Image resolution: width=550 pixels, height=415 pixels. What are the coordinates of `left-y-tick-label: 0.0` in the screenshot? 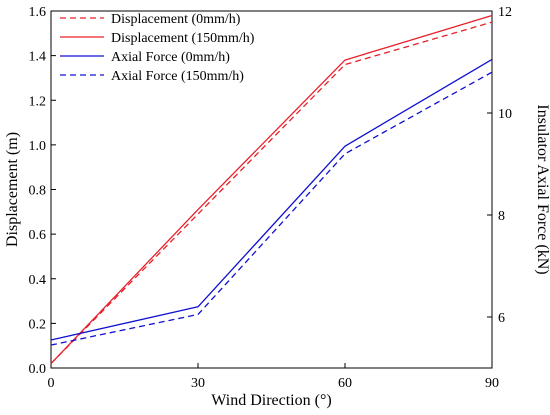 It's located at (38, 369).